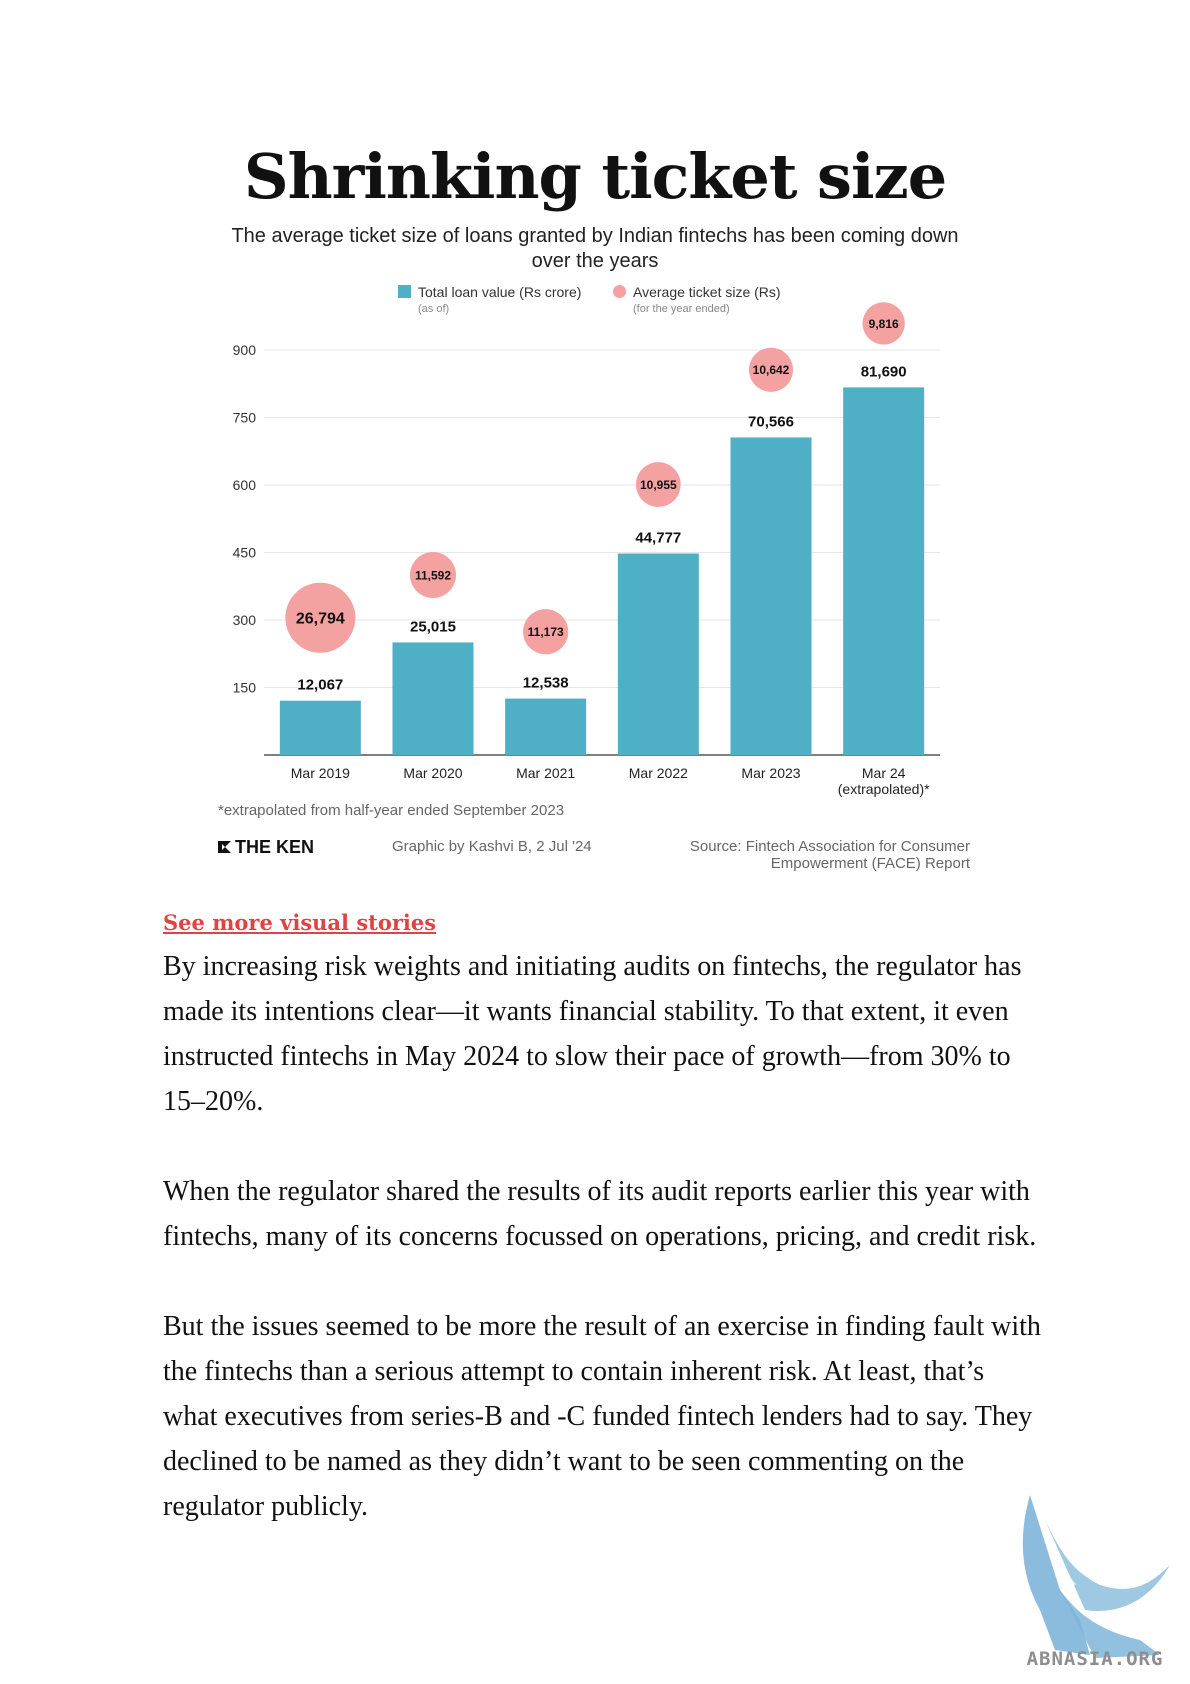  Describe the element at coordinates (404, 291) in the screenshot. I see `legend-swatch-square` at that location.